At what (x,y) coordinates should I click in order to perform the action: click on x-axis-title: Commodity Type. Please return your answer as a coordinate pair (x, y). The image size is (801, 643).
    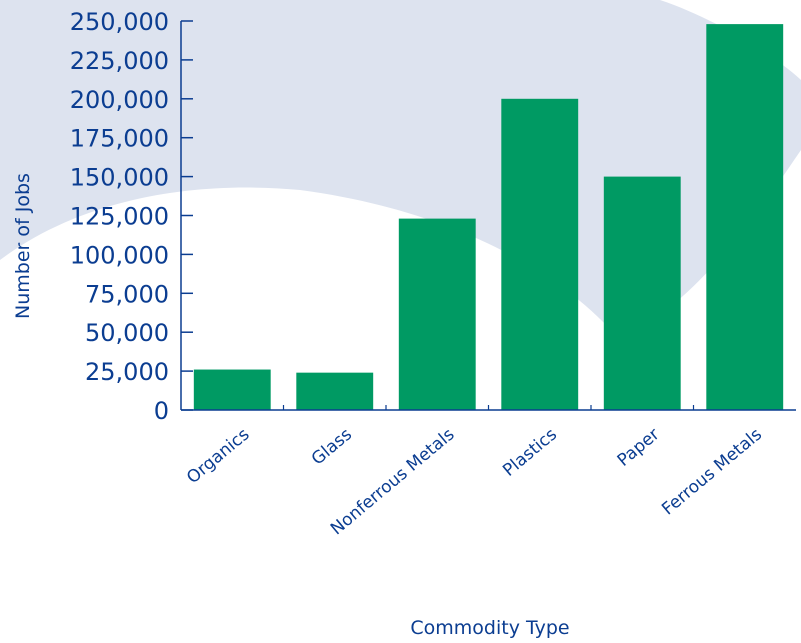
    Looking at the image, I should click on (489, 628).